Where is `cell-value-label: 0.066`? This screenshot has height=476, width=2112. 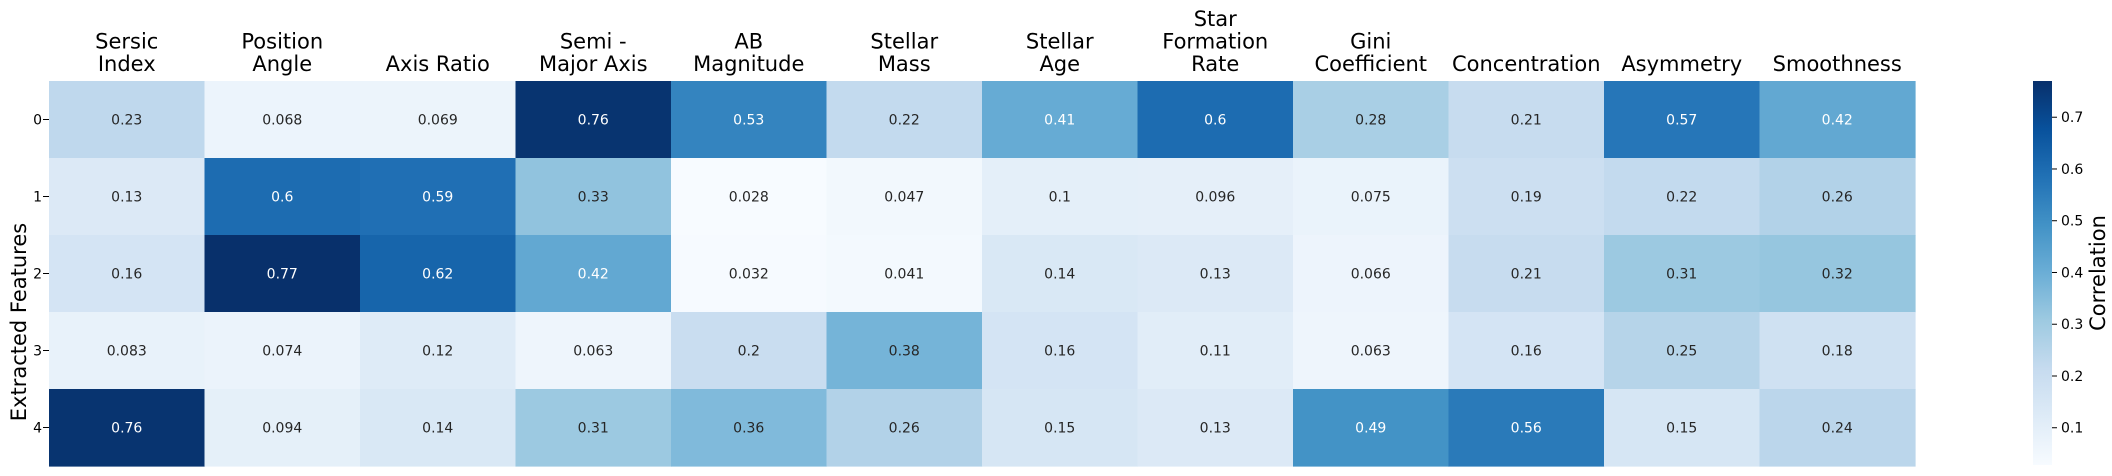 cell-value-label: 0.066 is located at coordinates (1371, 275).